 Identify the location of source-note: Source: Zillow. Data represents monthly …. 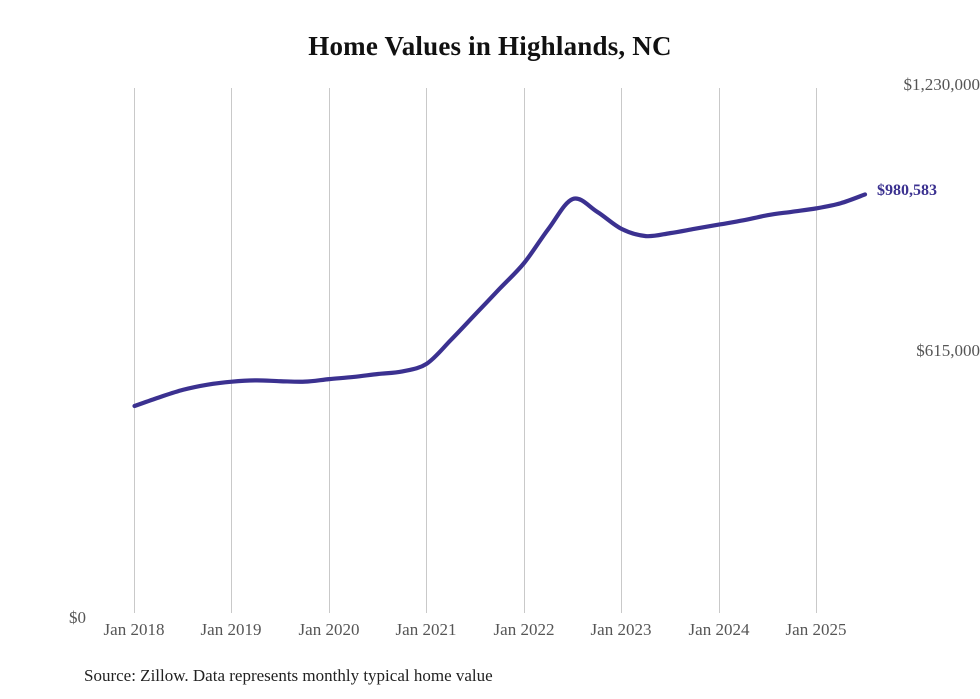
(288, 675).